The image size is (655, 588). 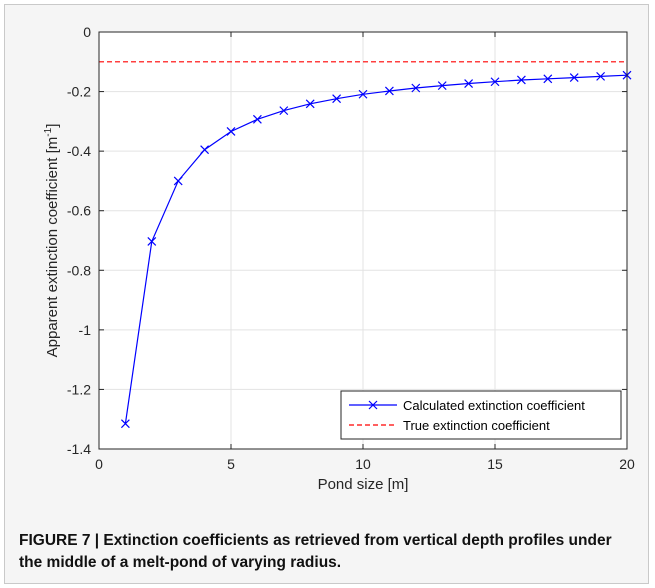 What do you see at coordinates (627, 464) in the screenshot?
I see `x-tick-label: 20` at bounding box center [627, 464].